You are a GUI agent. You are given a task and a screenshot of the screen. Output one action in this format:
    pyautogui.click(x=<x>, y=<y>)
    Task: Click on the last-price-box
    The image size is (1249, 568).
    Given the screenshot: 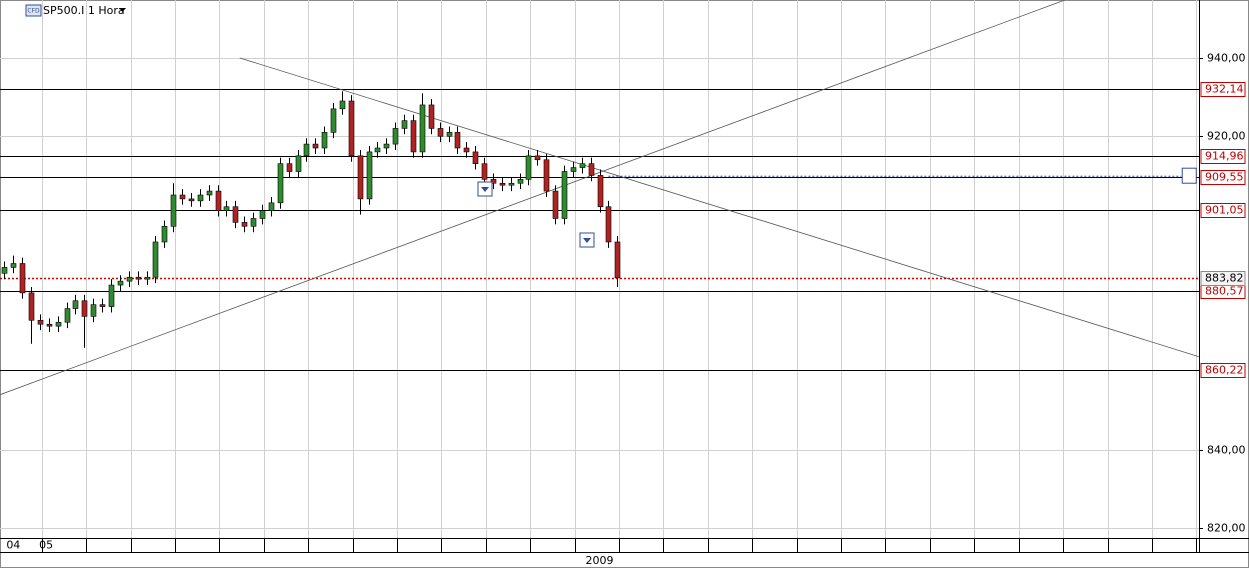 What is the action you would take?
    pyautogui.click(x=1223, y=278)
    